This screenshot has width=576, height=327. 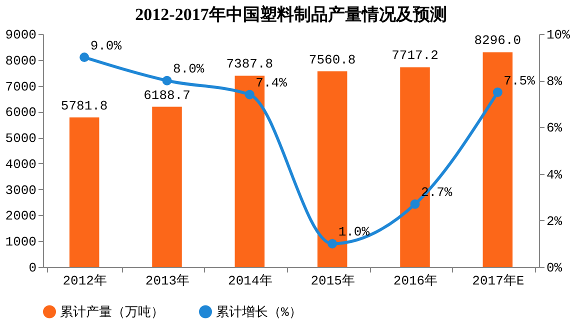 What do you see at coordinates (291, 14) in the screenshot?
I see `chart-title: 2012-2017年中国塑料制品产量情况及预测` at bounding box center [291, 14].